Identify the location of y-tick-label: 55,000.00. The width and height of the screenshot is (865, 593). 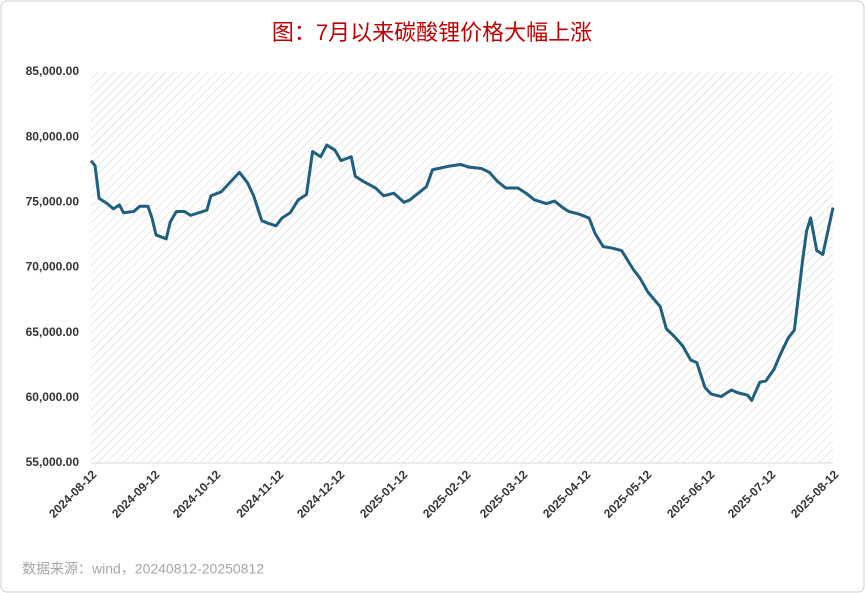
(53, 462).